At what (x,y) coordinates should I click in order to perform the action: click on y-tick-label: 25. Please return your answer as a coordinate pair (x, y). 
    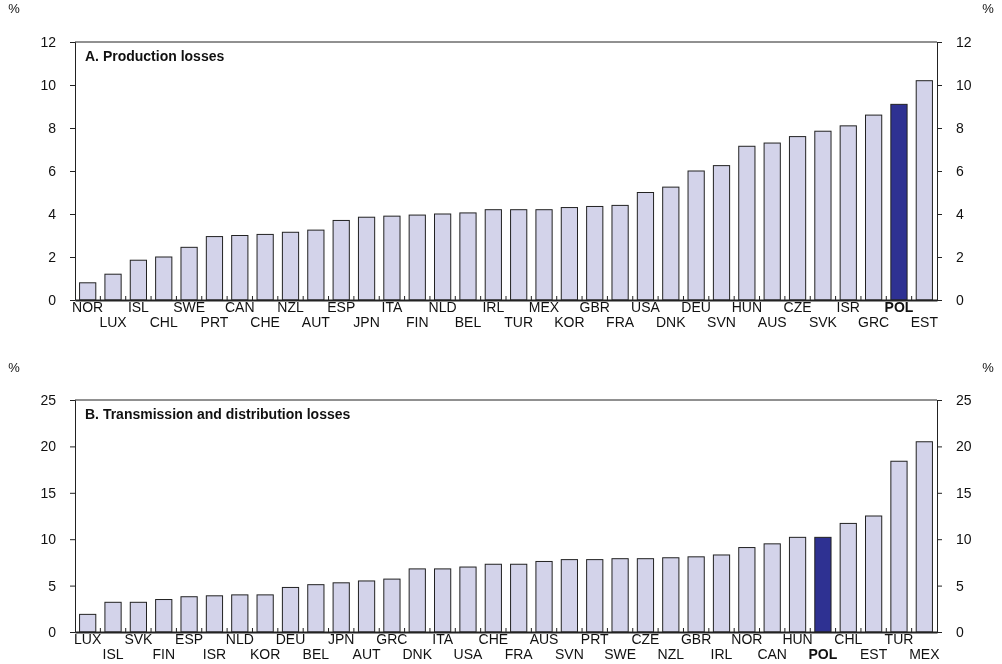
    Looking at the image, I should click on (48, 399).